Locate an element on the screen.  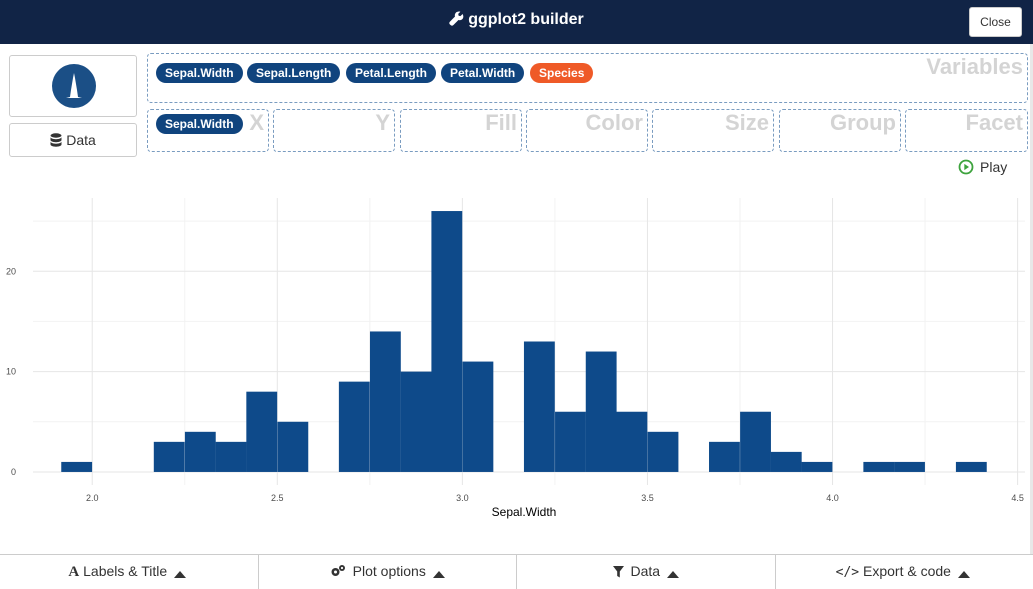
size-zone: Size is located at coordinates (713, 130).